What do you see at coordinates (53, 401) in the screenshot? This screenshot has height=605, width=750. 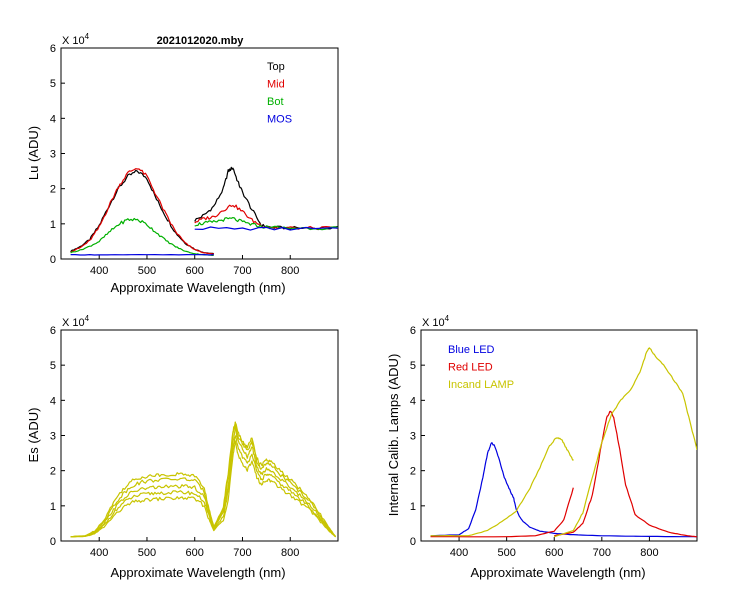 I see `es-y-tick-label: 4` at bounding box center [53, 401].